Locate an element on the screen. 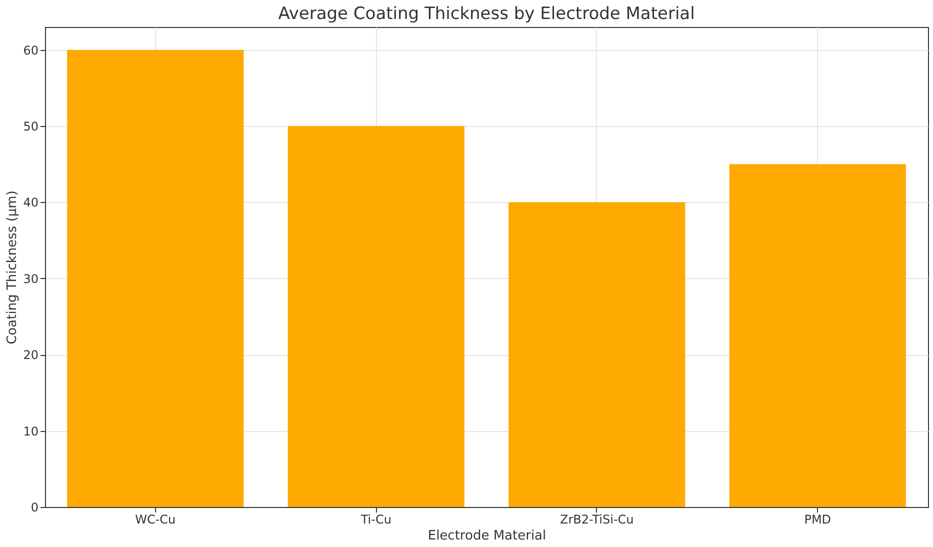 The width and height of the screenshot is (933, 547). y-tick-label: 20 is located at coordinates (30, 355).